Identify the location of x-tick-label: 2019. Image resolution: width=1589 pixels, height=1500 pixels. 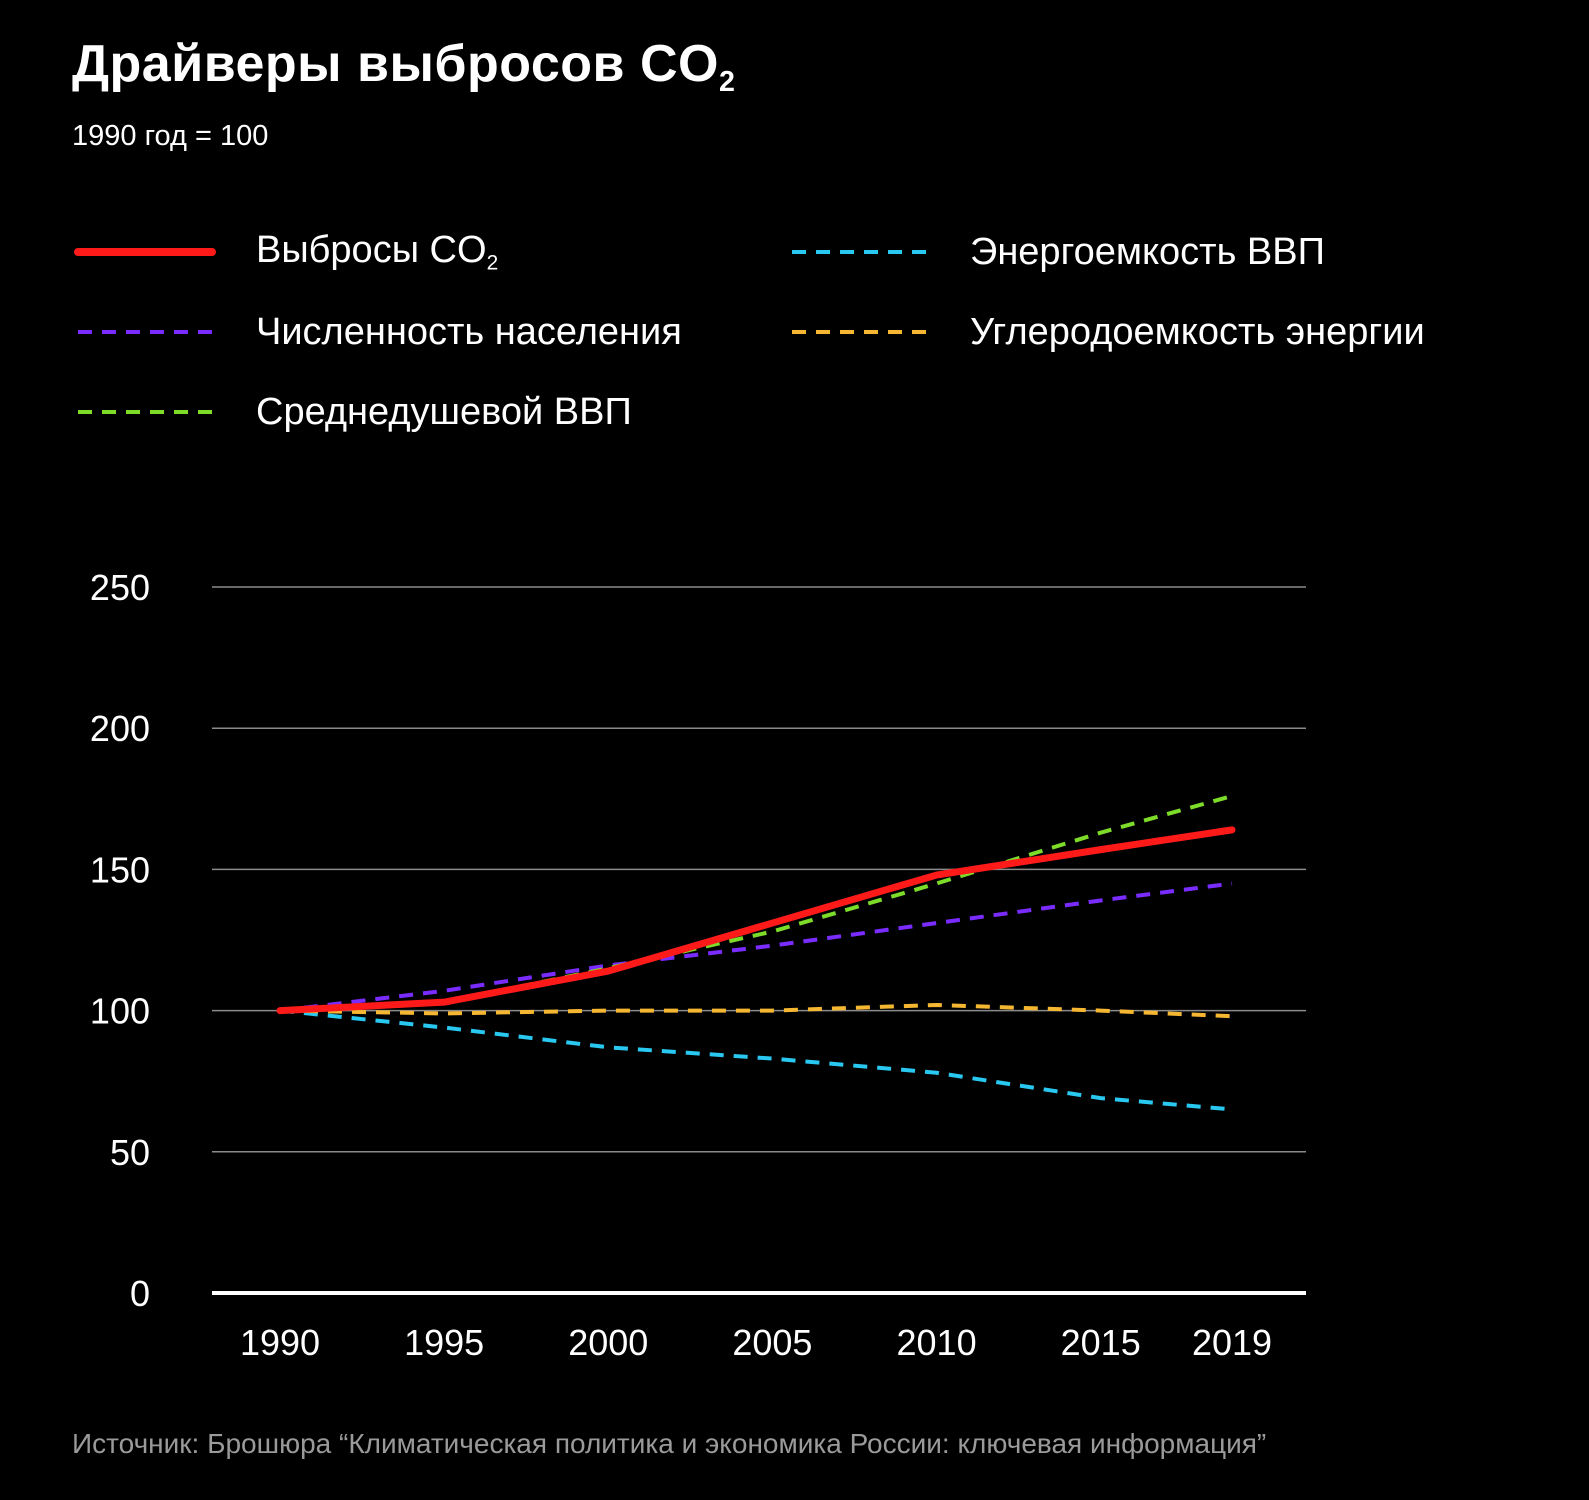
(1232, 1342).